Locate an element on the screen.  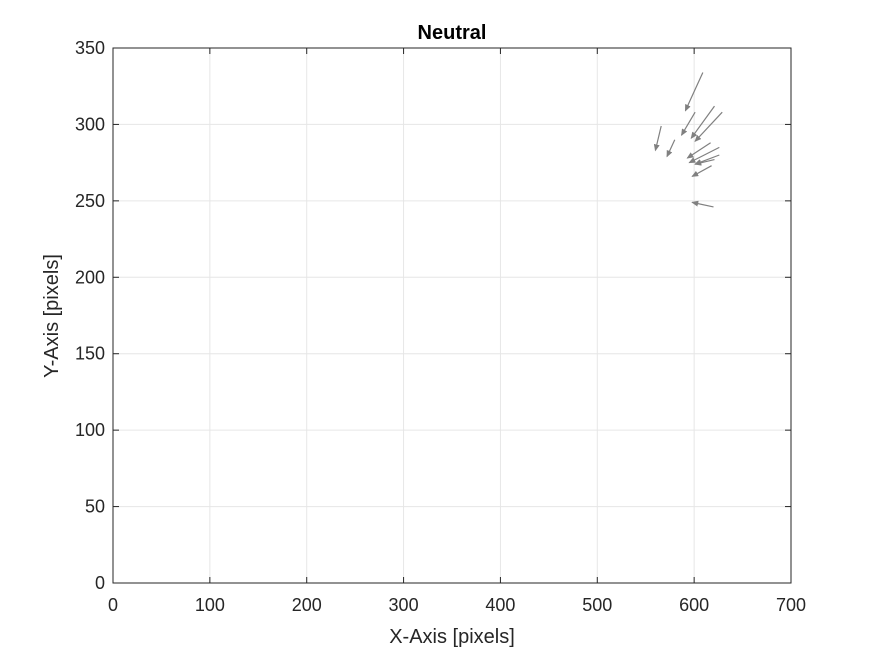
y-axis-label: Y-Axis [pixels] is located at coordinates (52, 316).